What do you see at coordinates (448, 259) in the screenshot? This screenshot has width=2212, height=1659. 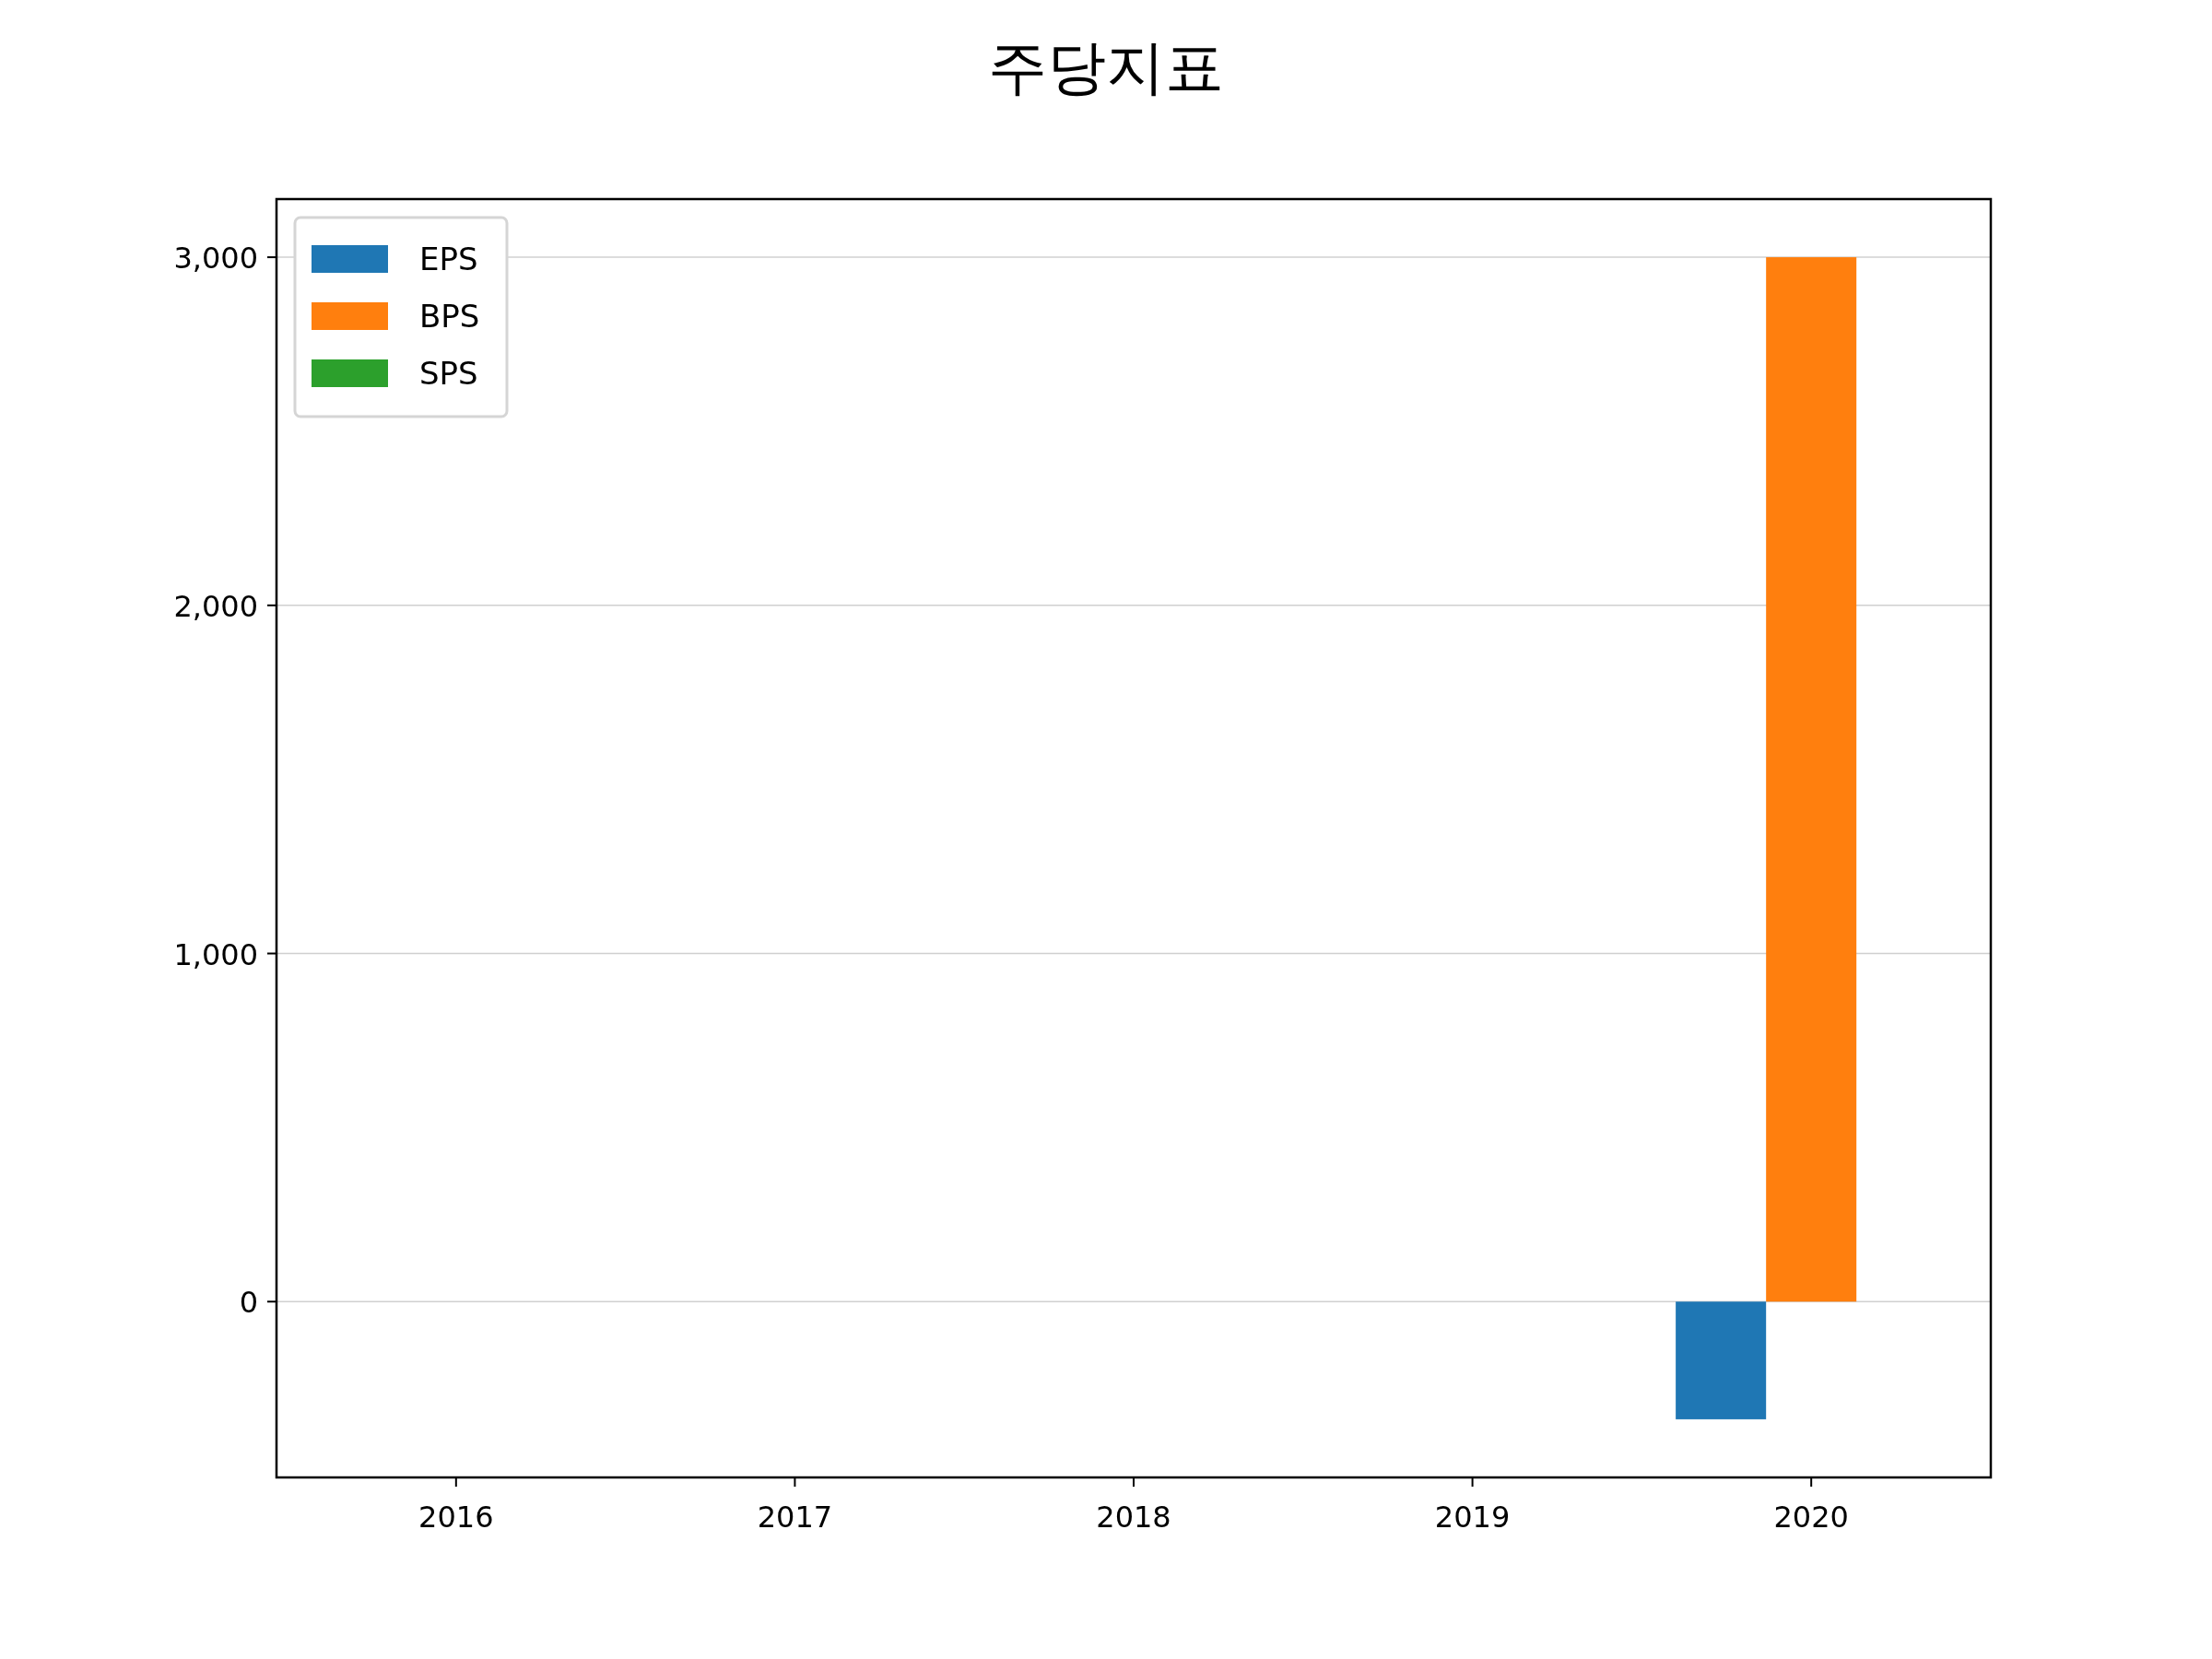 I see `legend-label: EPS` at bounding box center [448, 259].